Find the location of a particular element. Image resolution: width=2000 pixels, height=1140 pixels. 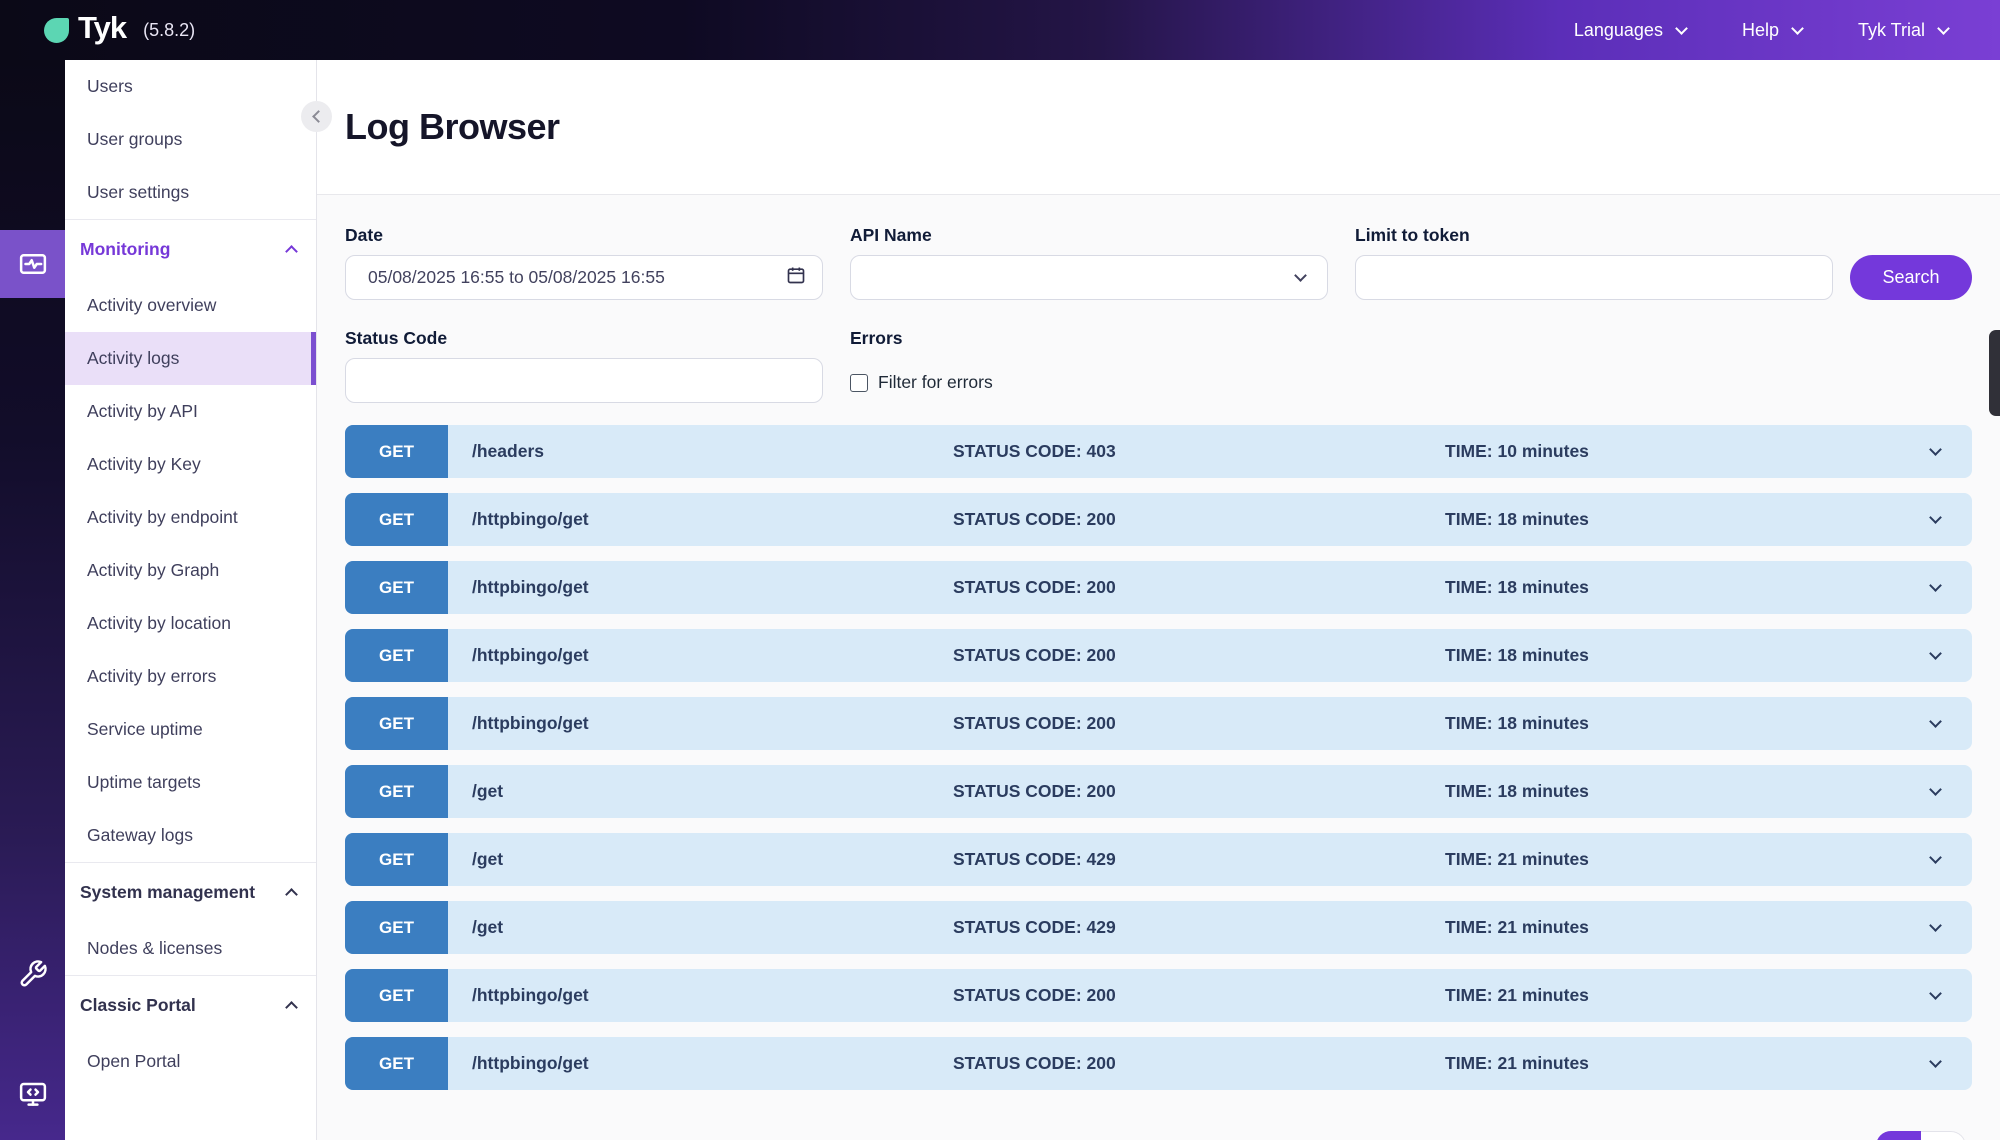

api-name-field: API Name is located at coordinates (1089, 262).